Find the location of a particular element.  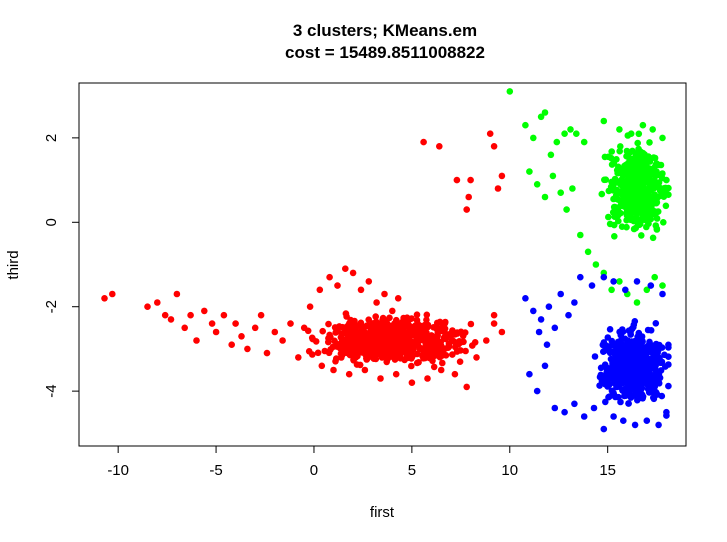

x-tick-label: -10 is located at coordinates (118, 470).